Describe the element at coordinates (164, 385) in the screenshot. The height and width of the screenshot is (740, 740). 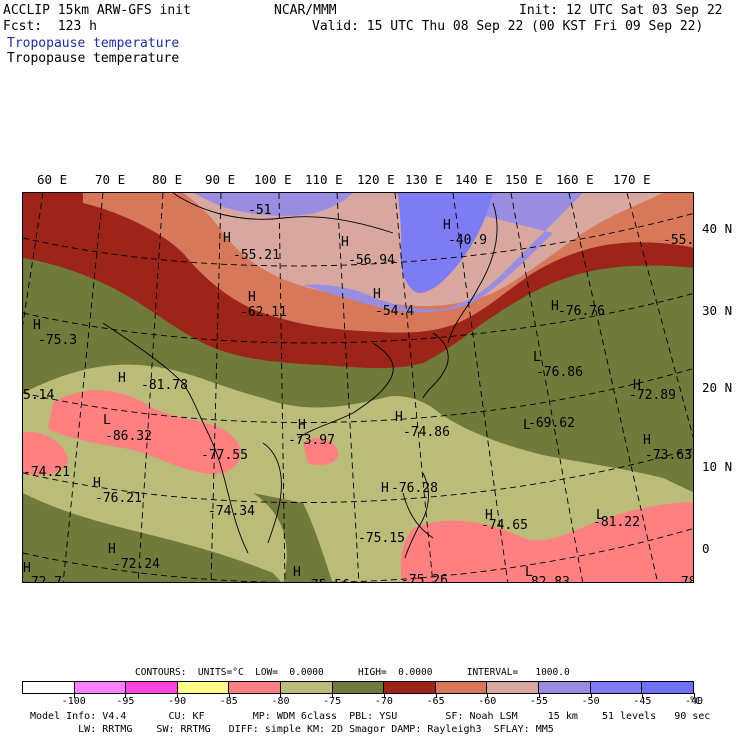
I see `temperature-value: -81.78` at that location.